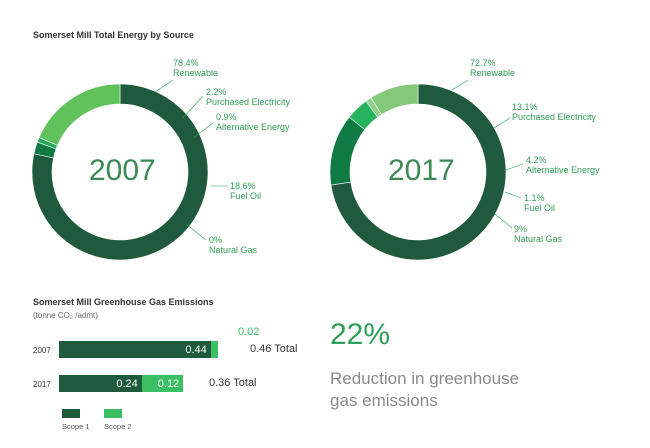 Image resolution: width=650 pixels, height=448 pixels. I want to click on label-2017-fuel-oil: 1.1% Fuel Oil, so click(539, 203).